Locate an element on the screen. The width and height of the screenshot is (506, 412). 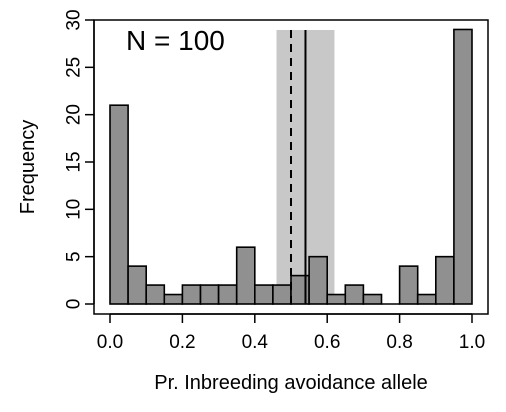
y-tick-label: 0 is located at coordinates (74, 304).